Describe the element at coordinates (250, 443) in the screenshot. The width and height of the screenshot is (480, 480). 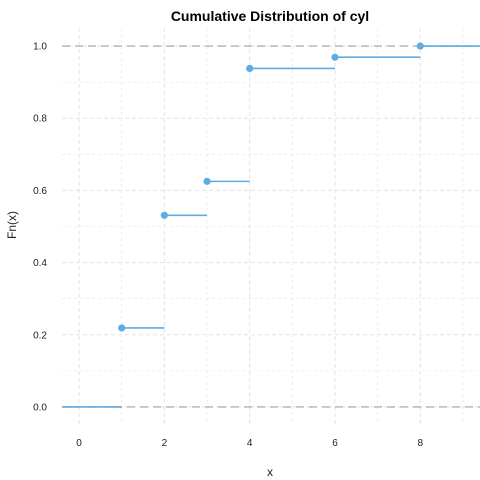
I see `x-tick-label: 4` at that location.